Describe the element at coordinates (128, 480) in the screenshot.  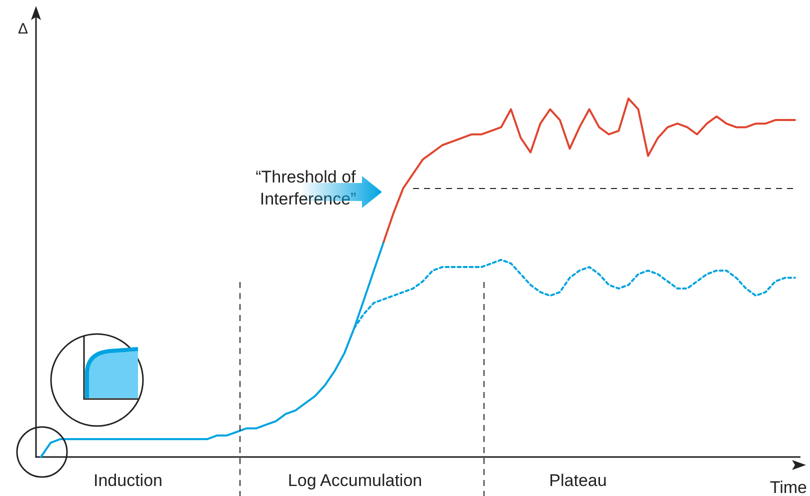
I see `text: Induction` at that location.